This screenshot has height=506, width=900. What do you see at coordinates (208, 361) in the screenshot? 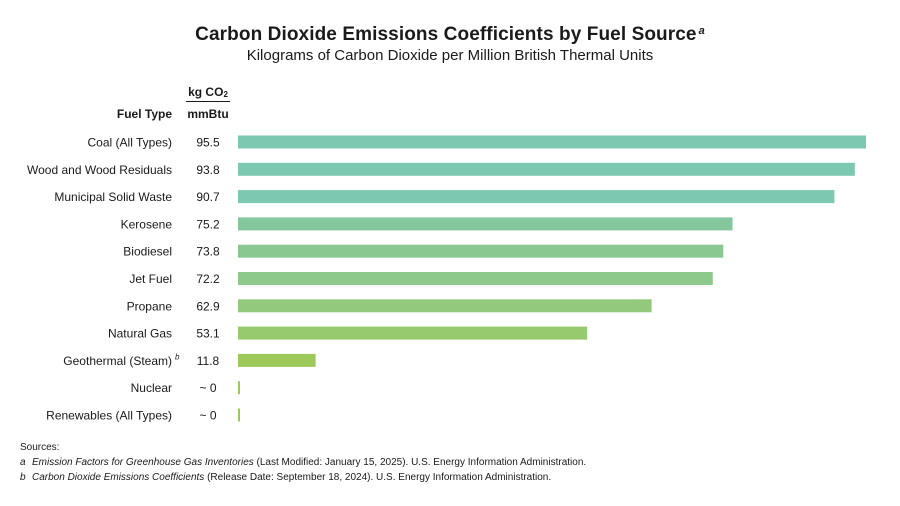
I see `value-label-geothermal-steam: 11.8` at bounding box center [208, 361].